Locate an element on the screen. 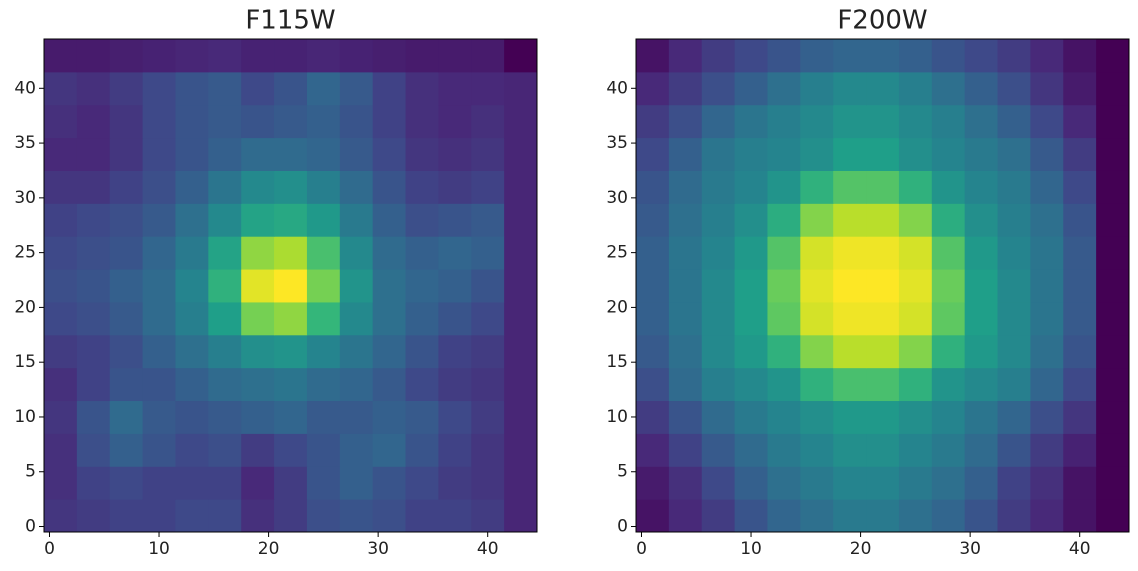  x-tick-label: 0 is located at coordinates (641, 549).